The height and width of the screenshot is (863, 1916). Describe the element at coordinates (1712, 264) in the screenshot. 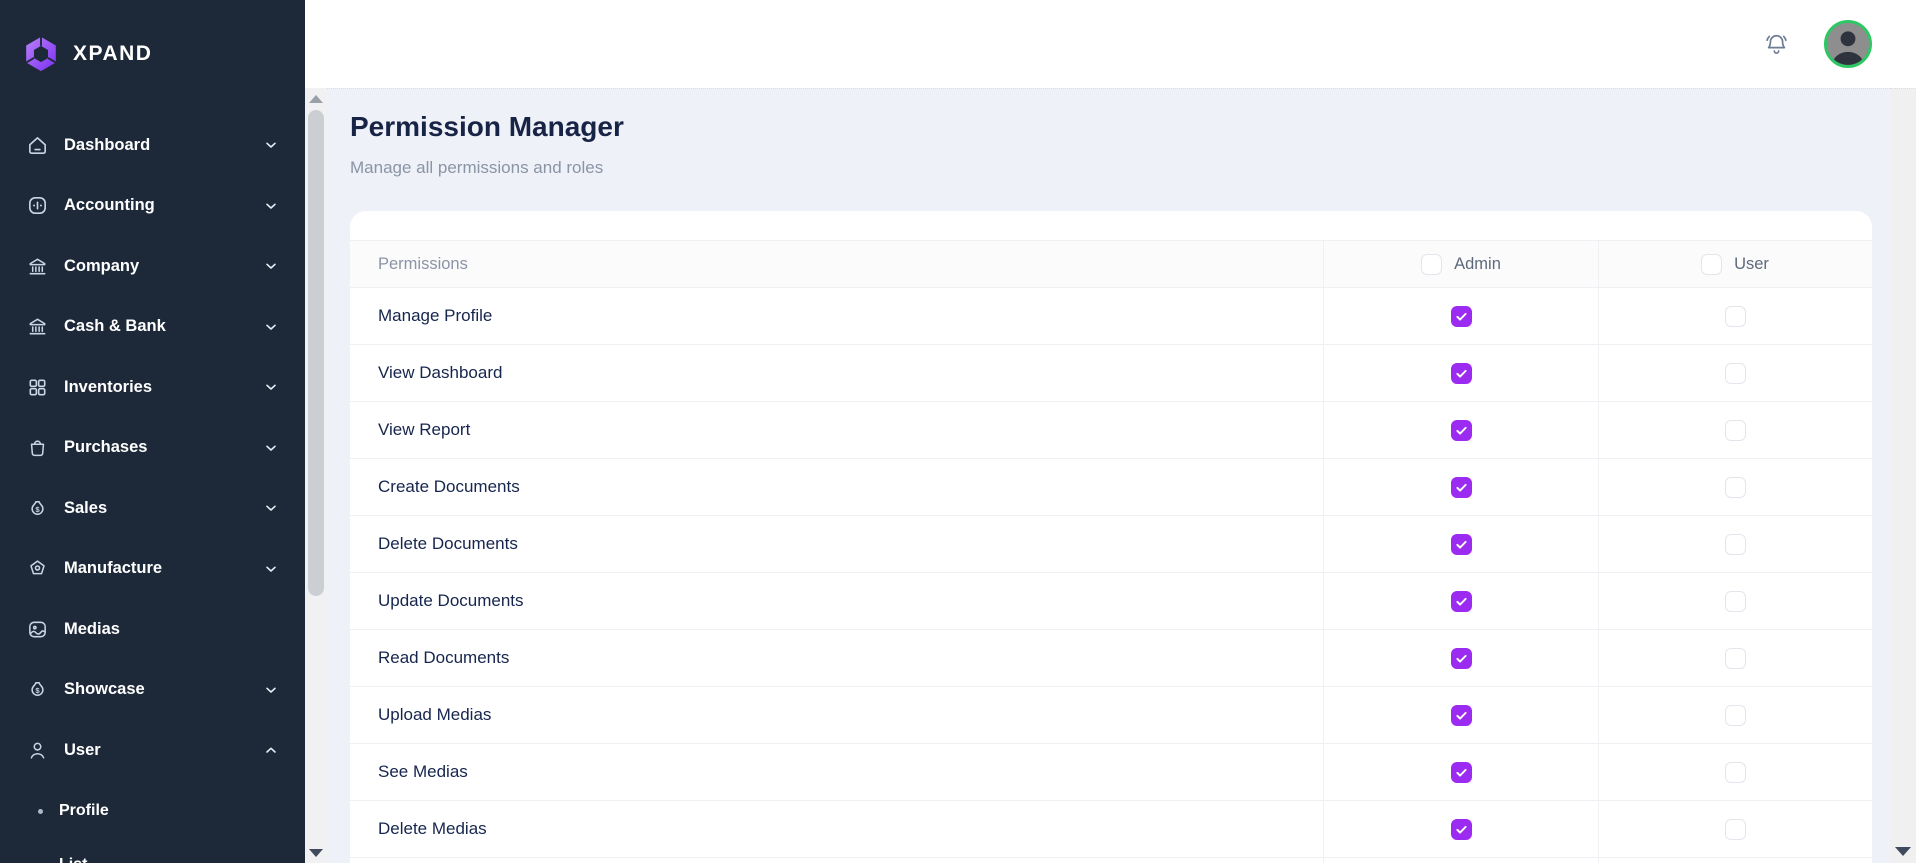

I see `user-select-all-checkbox` at that location.